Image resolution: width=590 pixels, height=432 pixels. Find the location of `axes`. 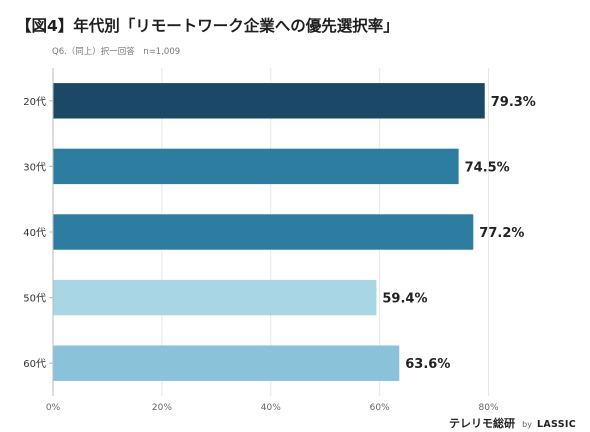

axes is located at coordinates (51, 232).